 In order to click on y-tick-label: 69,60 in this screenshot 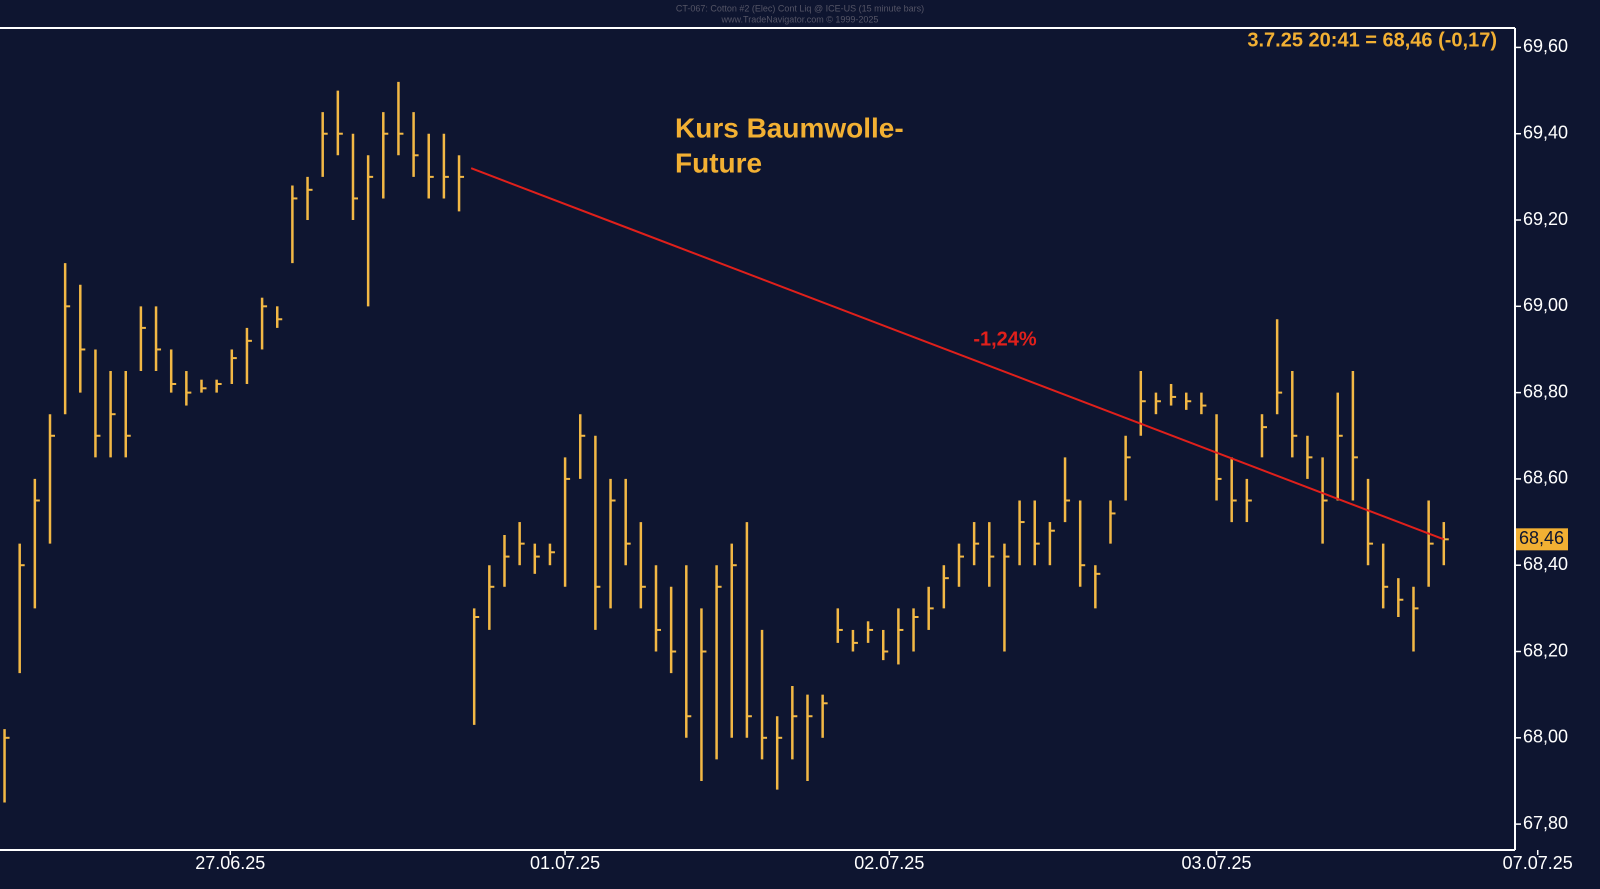, I will do `click(1545, 46)`.